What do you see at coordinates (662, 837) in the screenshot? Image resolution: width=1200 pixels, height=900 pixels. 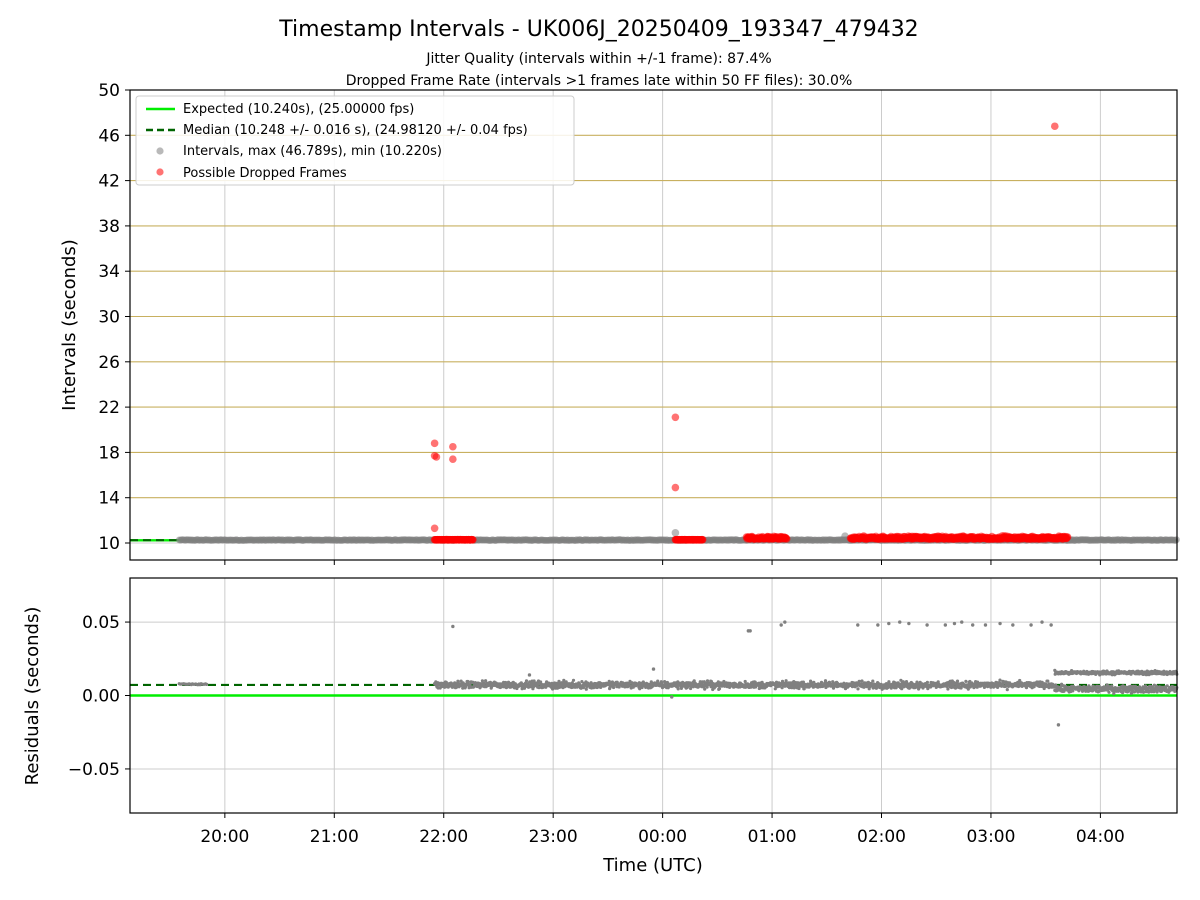 I see `x-tick-label: 00:00` at bounding box center [662, 837].